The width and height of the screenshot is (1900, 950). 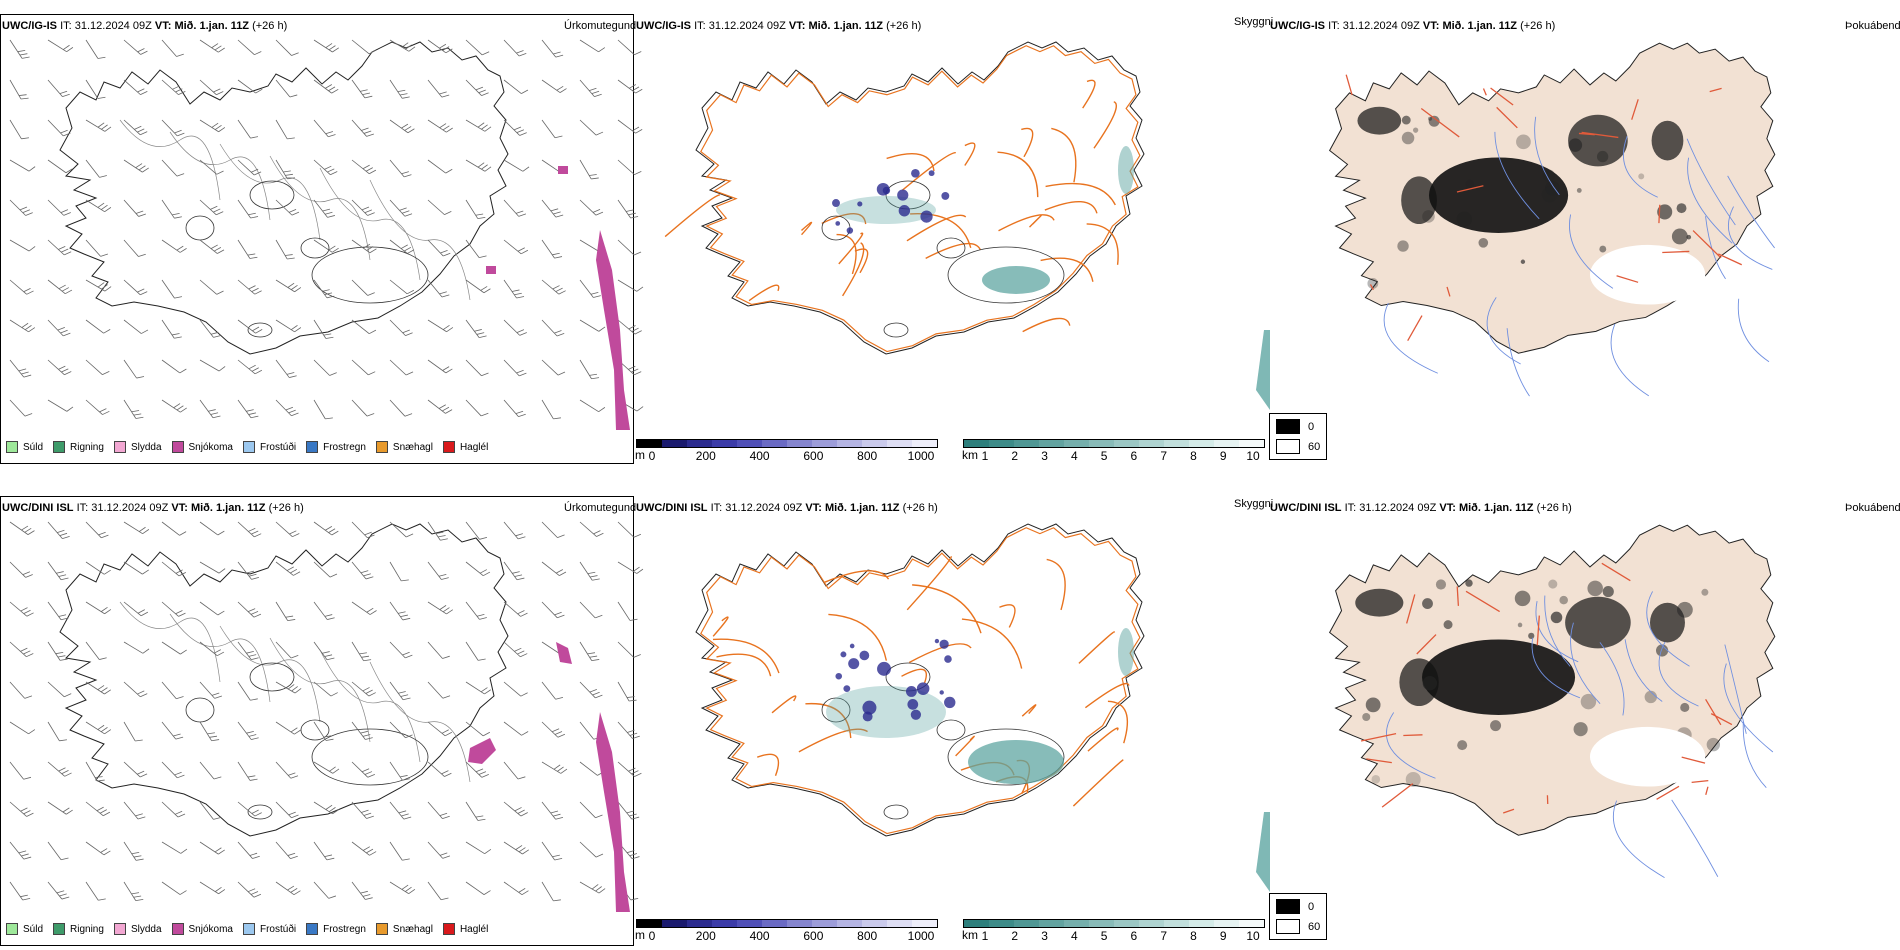 I want to click on fog-legend-swatch, so click(x=1288, y=906).